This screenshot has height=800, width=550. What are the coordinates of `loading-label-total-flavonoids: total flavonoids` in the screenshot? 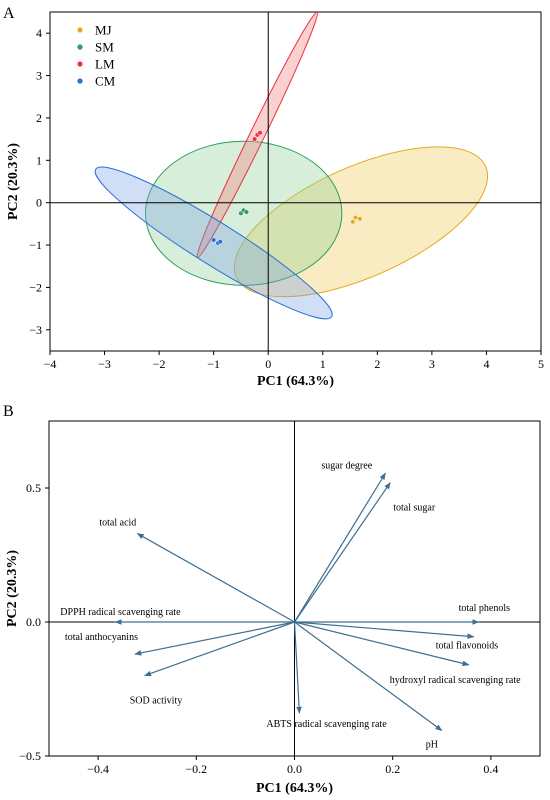 It's located at (467, 646).